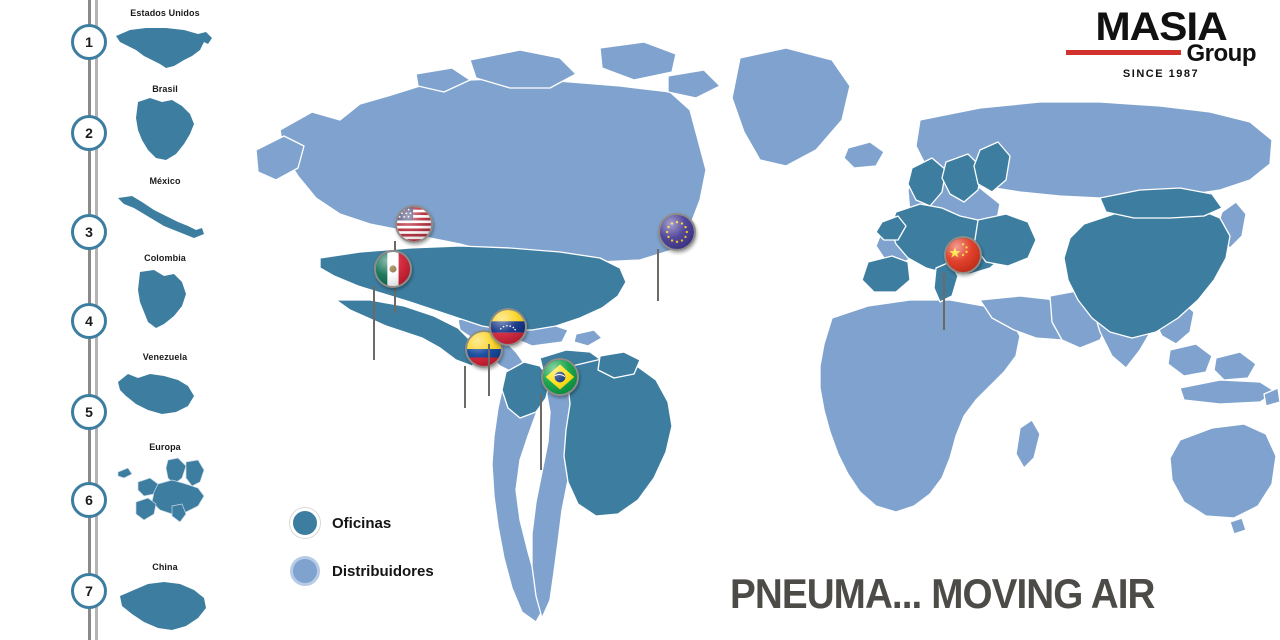 The height and width of the screenshot is (640, 1280). Describe the element at coordinates (1161, 74) in the screenshot. I see `logo-since-text: SINCE 1987` at that location.